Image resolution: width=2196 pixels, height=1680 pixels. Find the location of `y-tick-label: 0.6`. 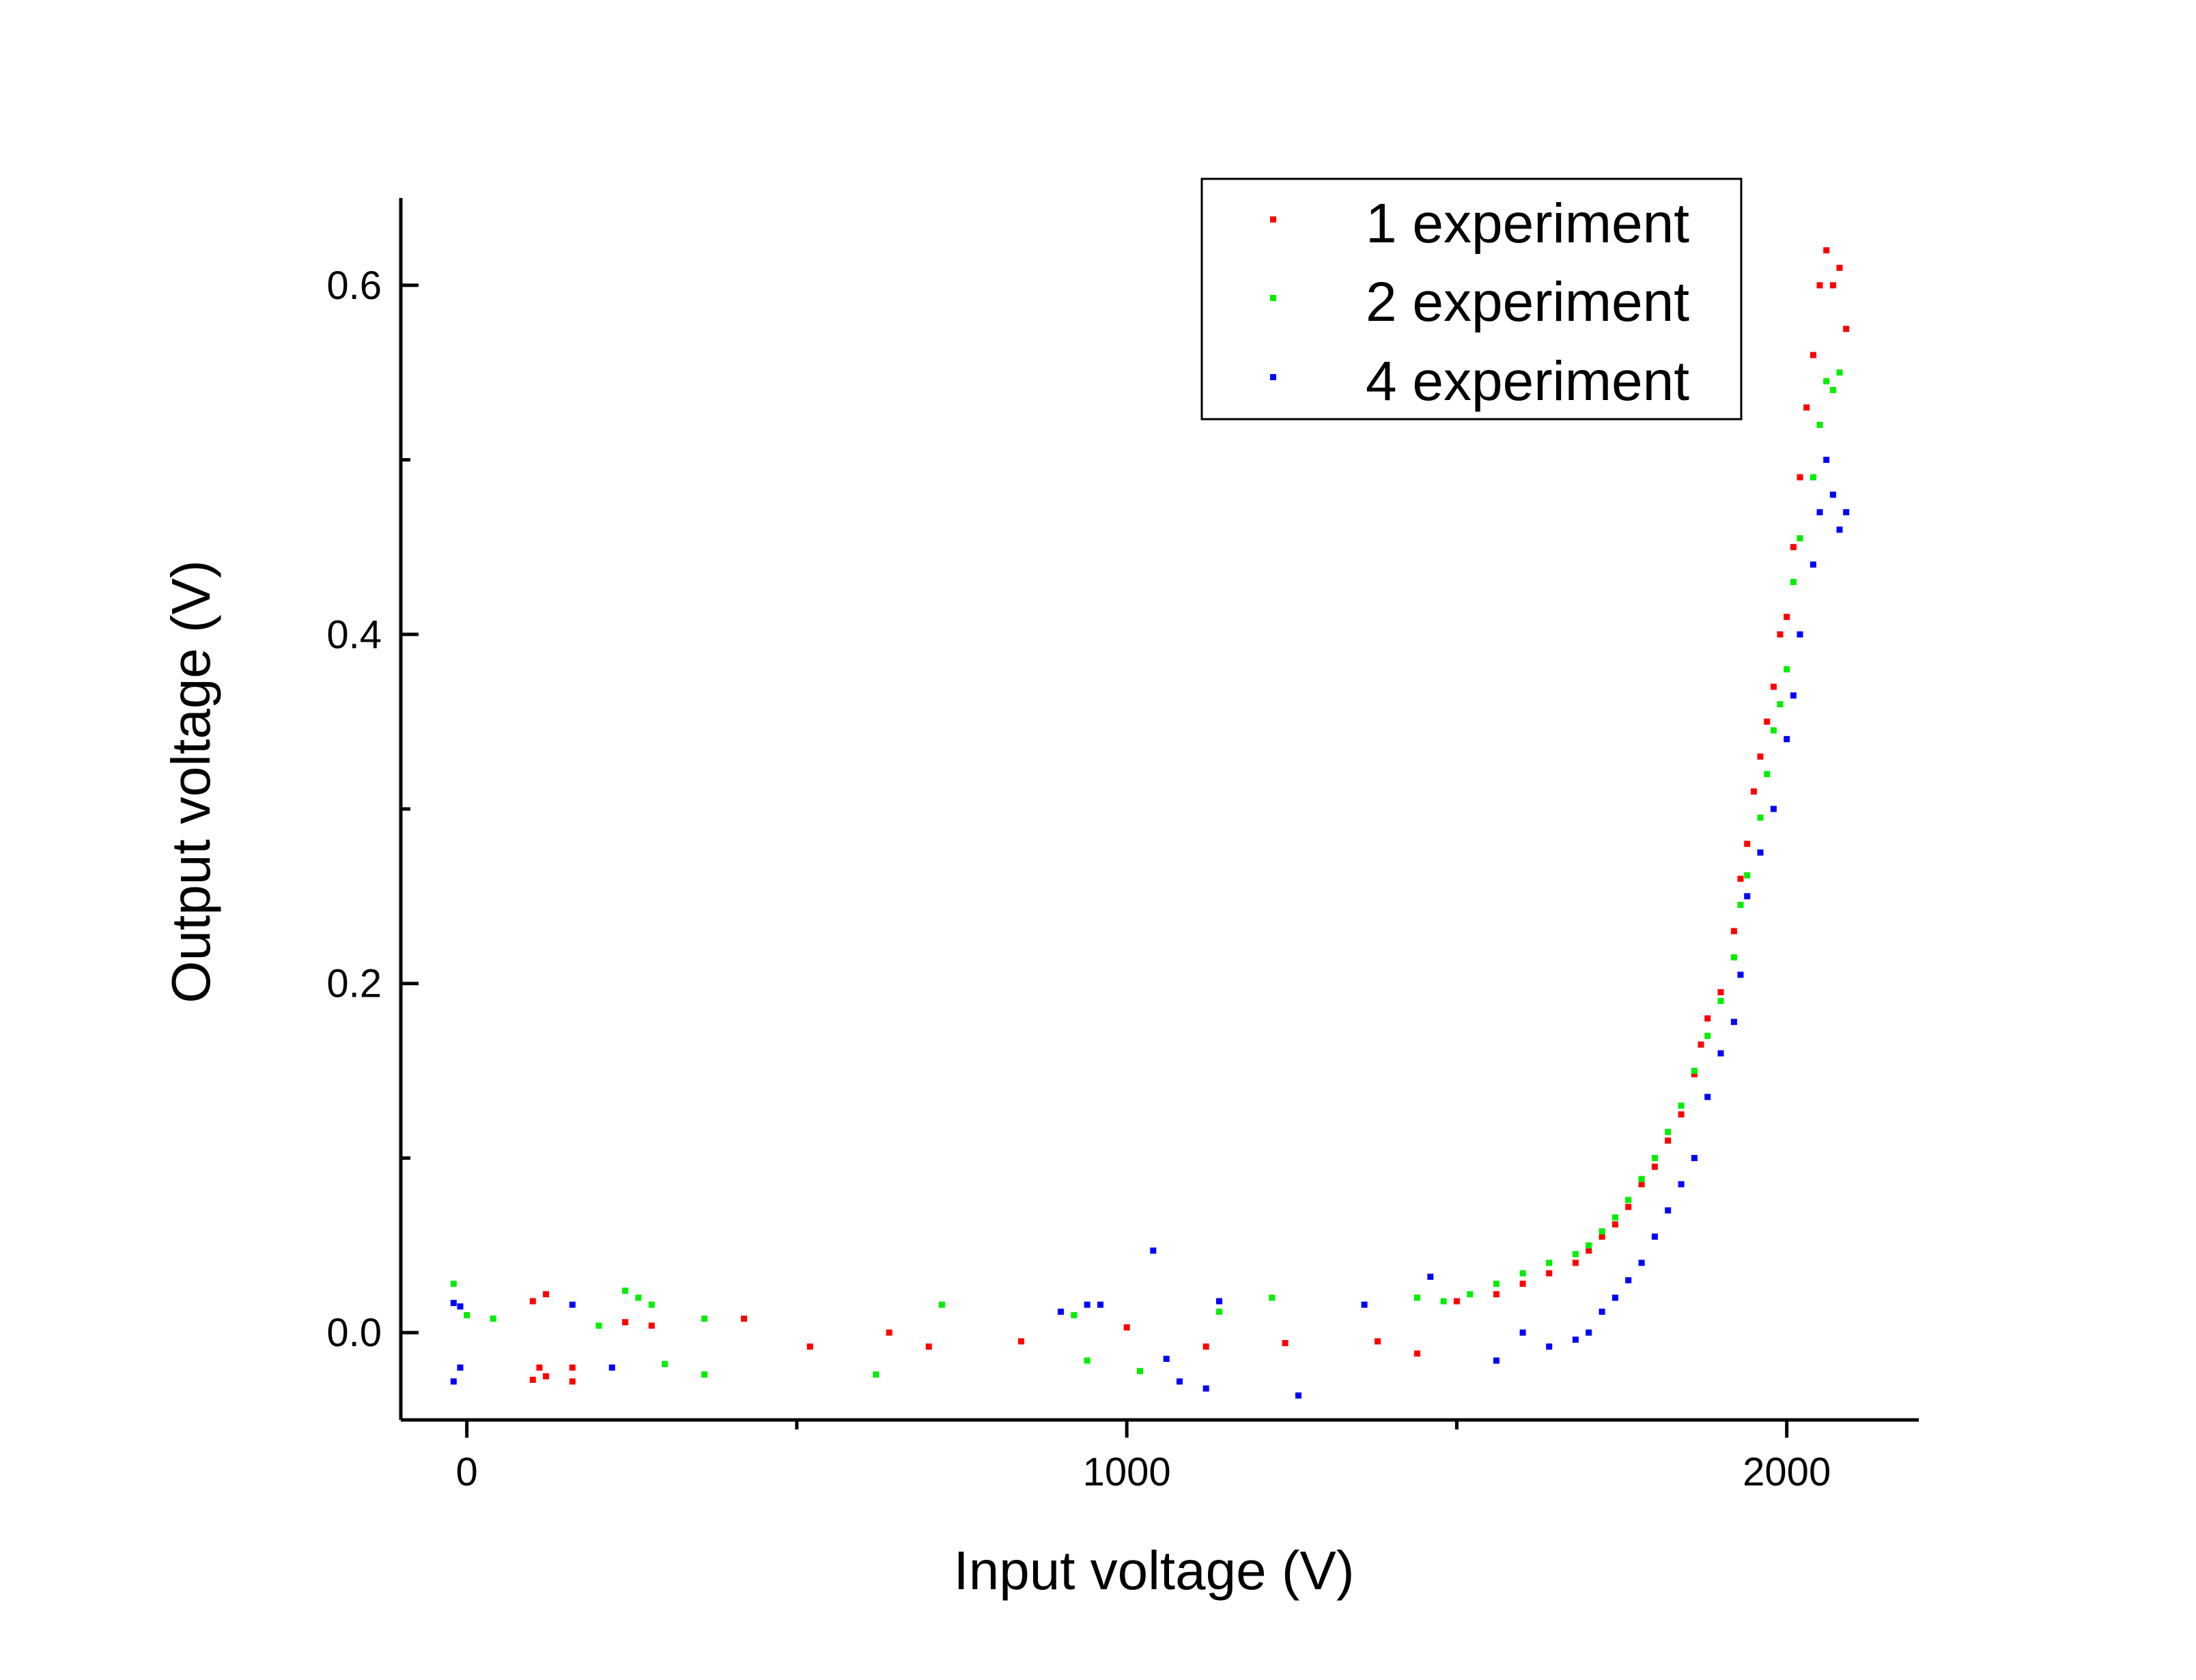

y-tick-label: 0.6 is located at coordinates (354, 286).